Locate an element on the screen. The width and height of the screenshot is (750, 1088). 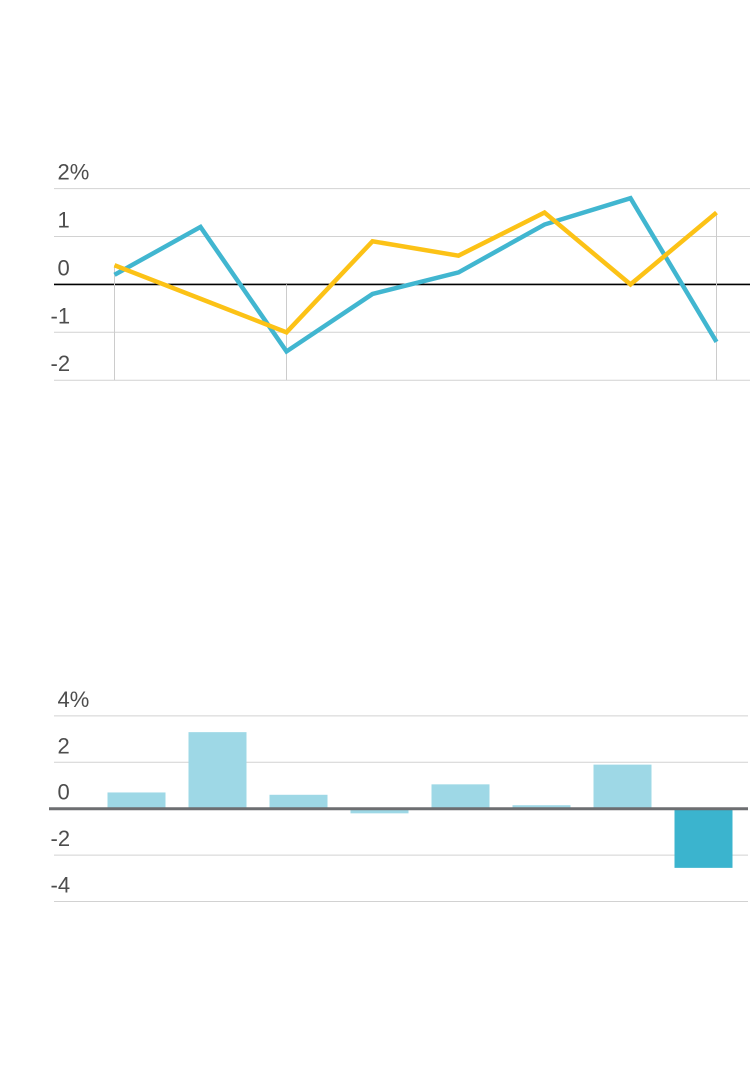
y-axis-label-1: 1 is located at coordinates (64, 220).